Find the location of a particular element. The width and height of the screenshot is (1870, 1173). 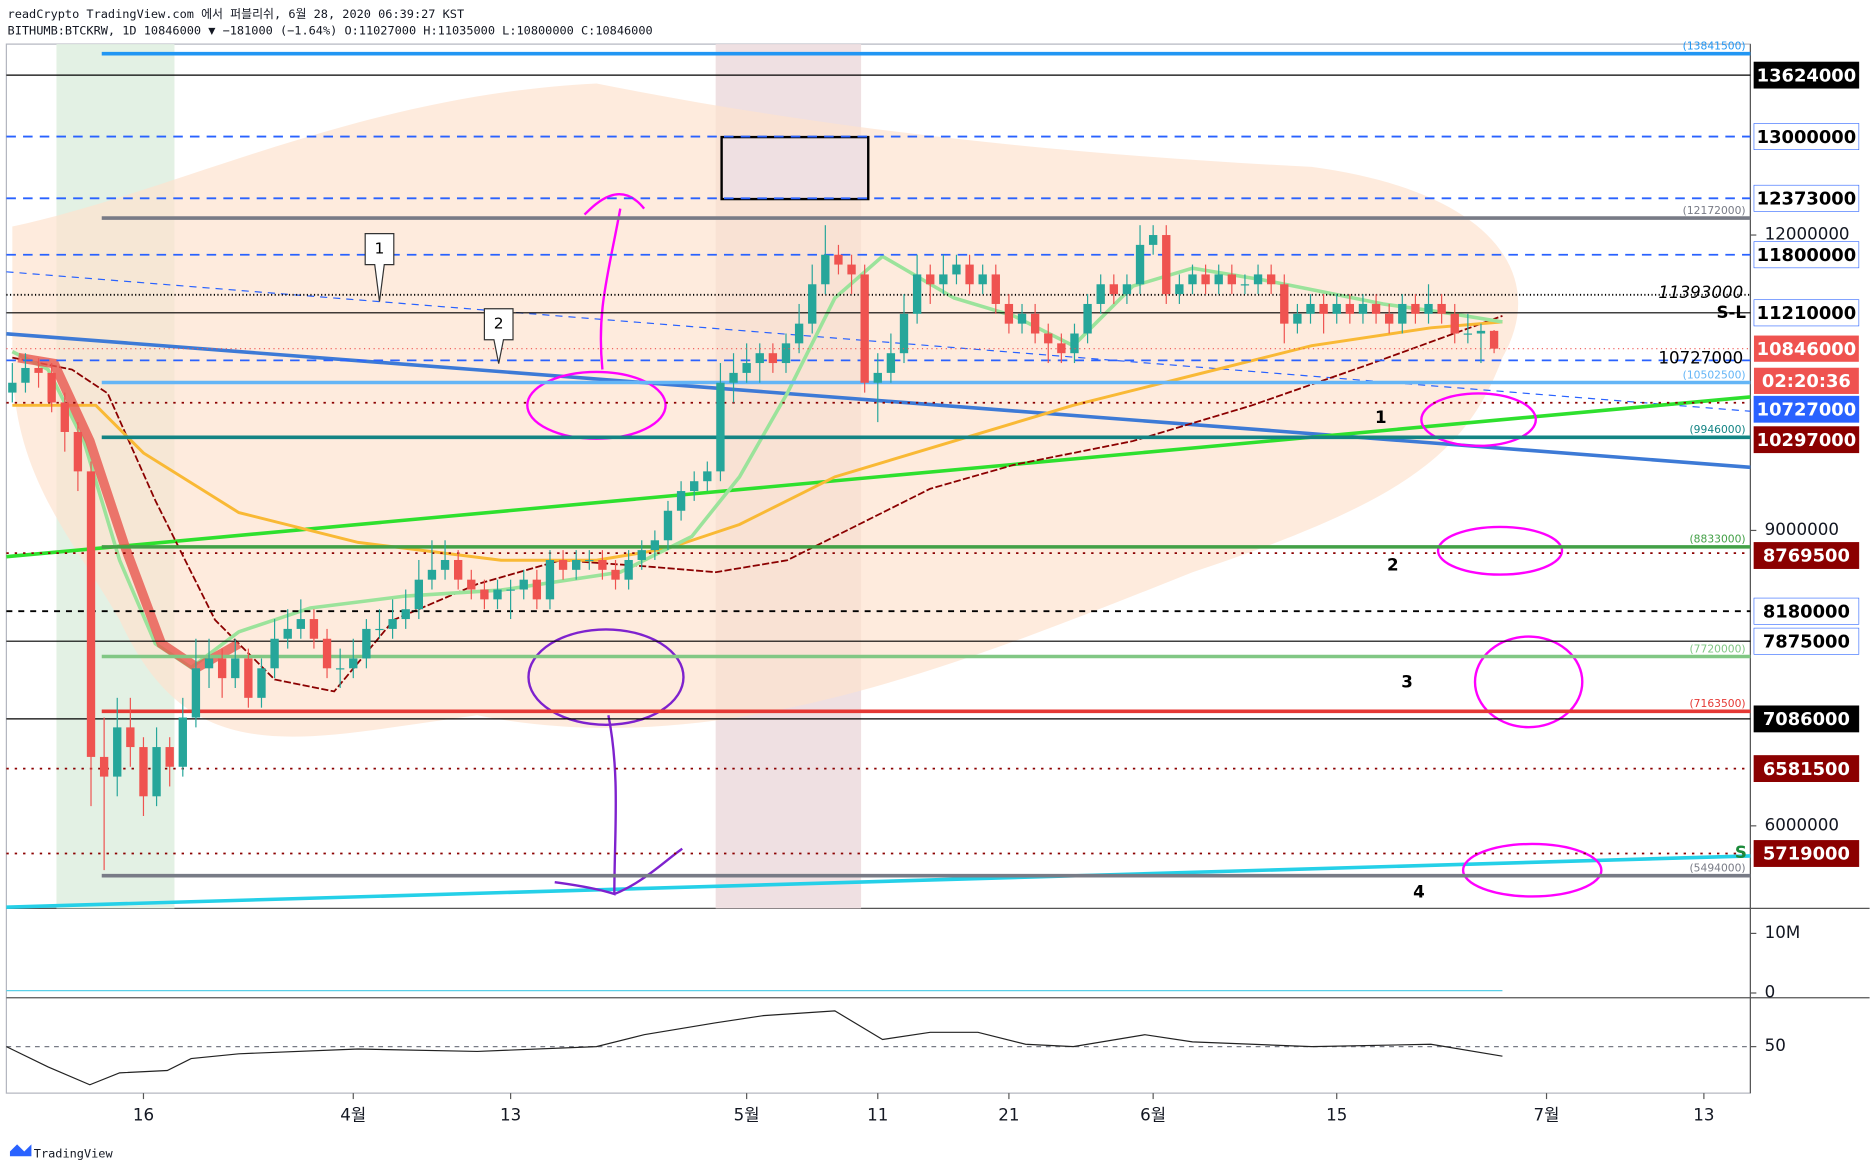

price-badge-label: 7875000 is located at coordinates (1806, 641).